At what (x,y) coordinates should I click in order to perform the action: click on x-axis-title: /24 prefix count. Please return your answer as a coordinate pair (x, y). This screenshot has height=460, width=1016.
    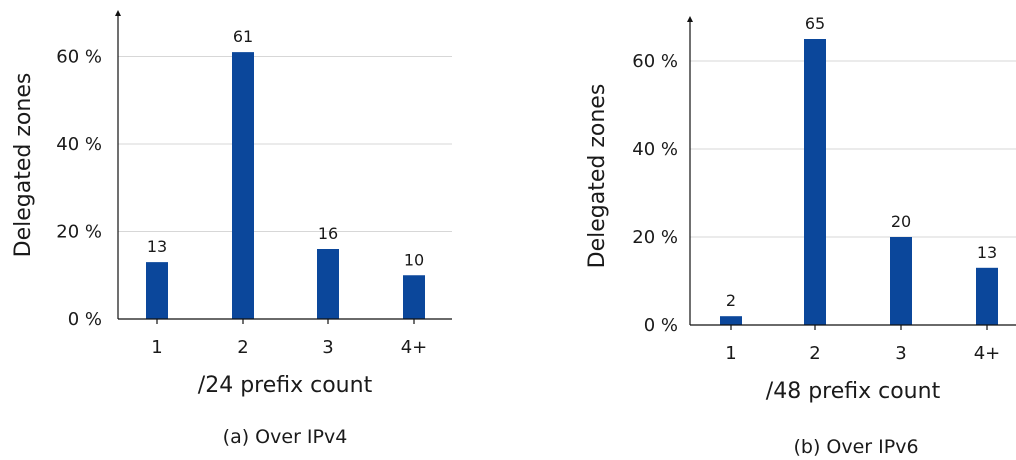
    Looking at the image, I should click on (285, 385).